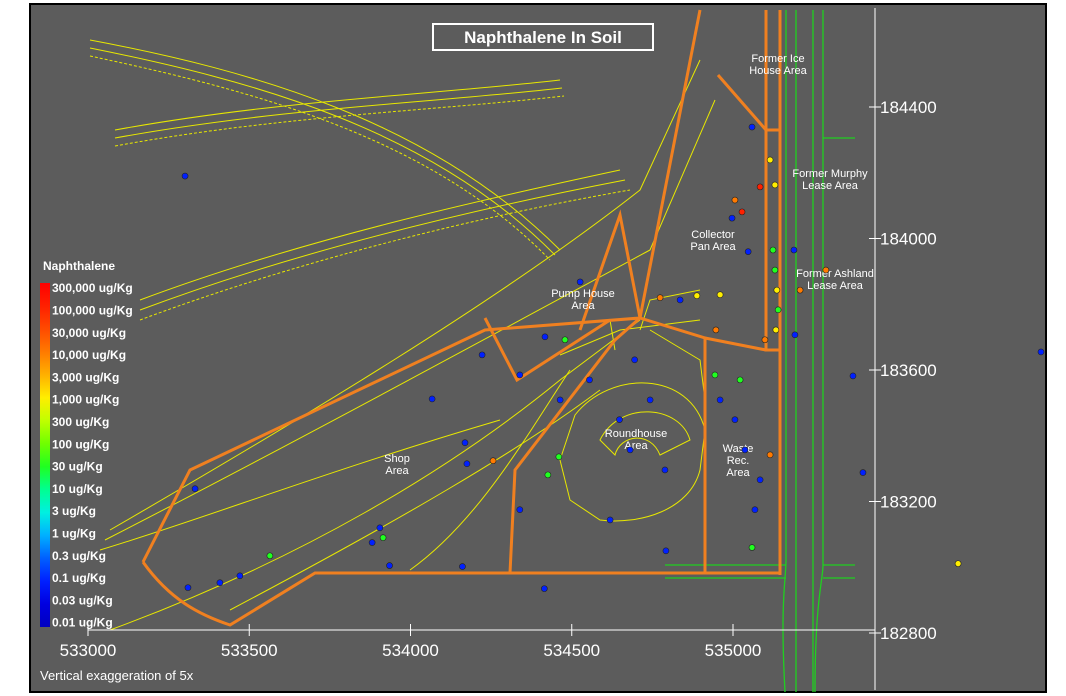  I want to click on map-title: Naphthalene In Soil, so click(543, 37).